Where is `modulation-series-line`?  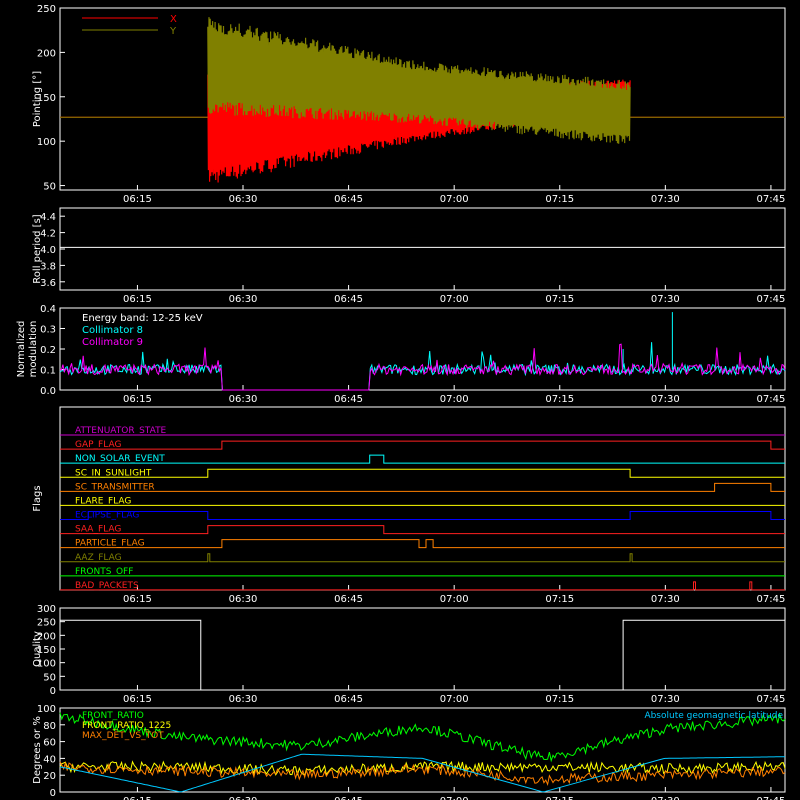 modulation-series-line is located at coordinates (422, 367).